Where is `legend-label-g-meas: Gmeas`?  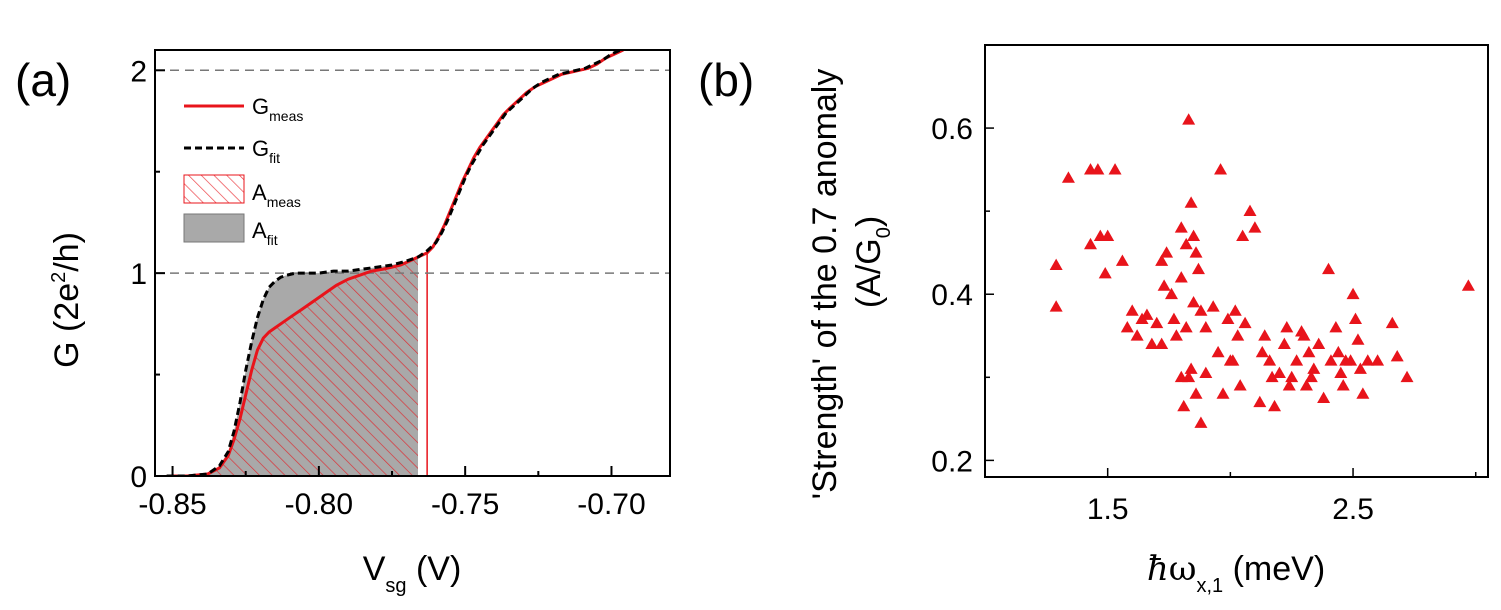
legend-label-g-meas: Gmeas is located at coordinates (277, 109).